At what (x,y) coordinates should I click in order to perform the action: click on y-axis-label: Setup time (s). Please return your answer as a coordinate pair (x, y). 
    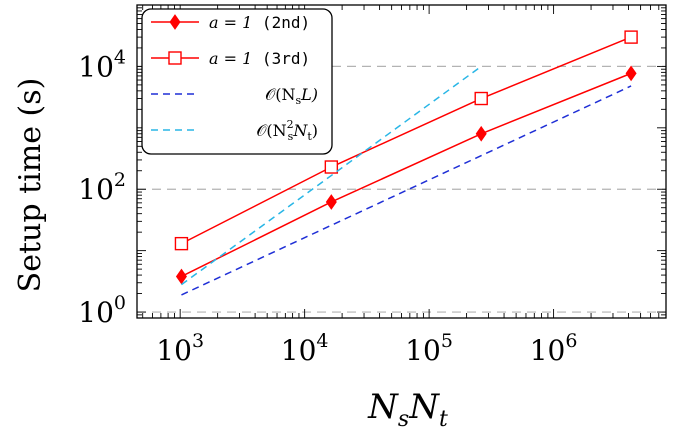
    Looking at the image, I should click on (30, 185).